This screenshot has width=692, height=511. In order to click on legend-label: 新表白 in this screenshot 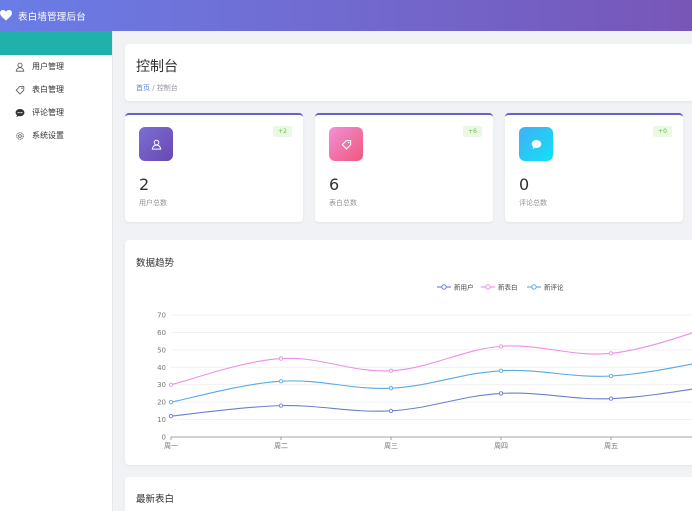, I will do `click(508, 287)`.